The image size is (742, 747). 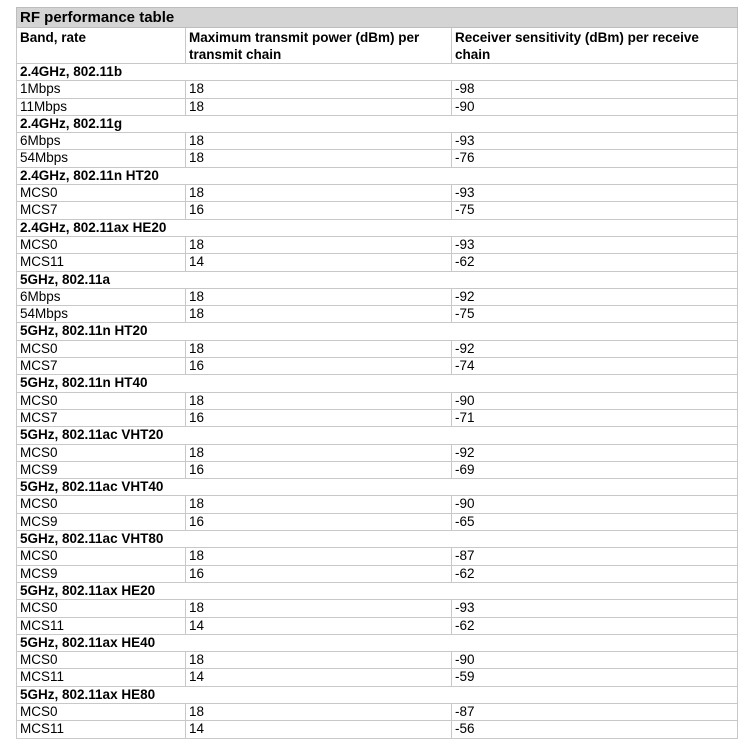 I want to click on table-row: MCS9 16 -62, so click(x=377, y=573).